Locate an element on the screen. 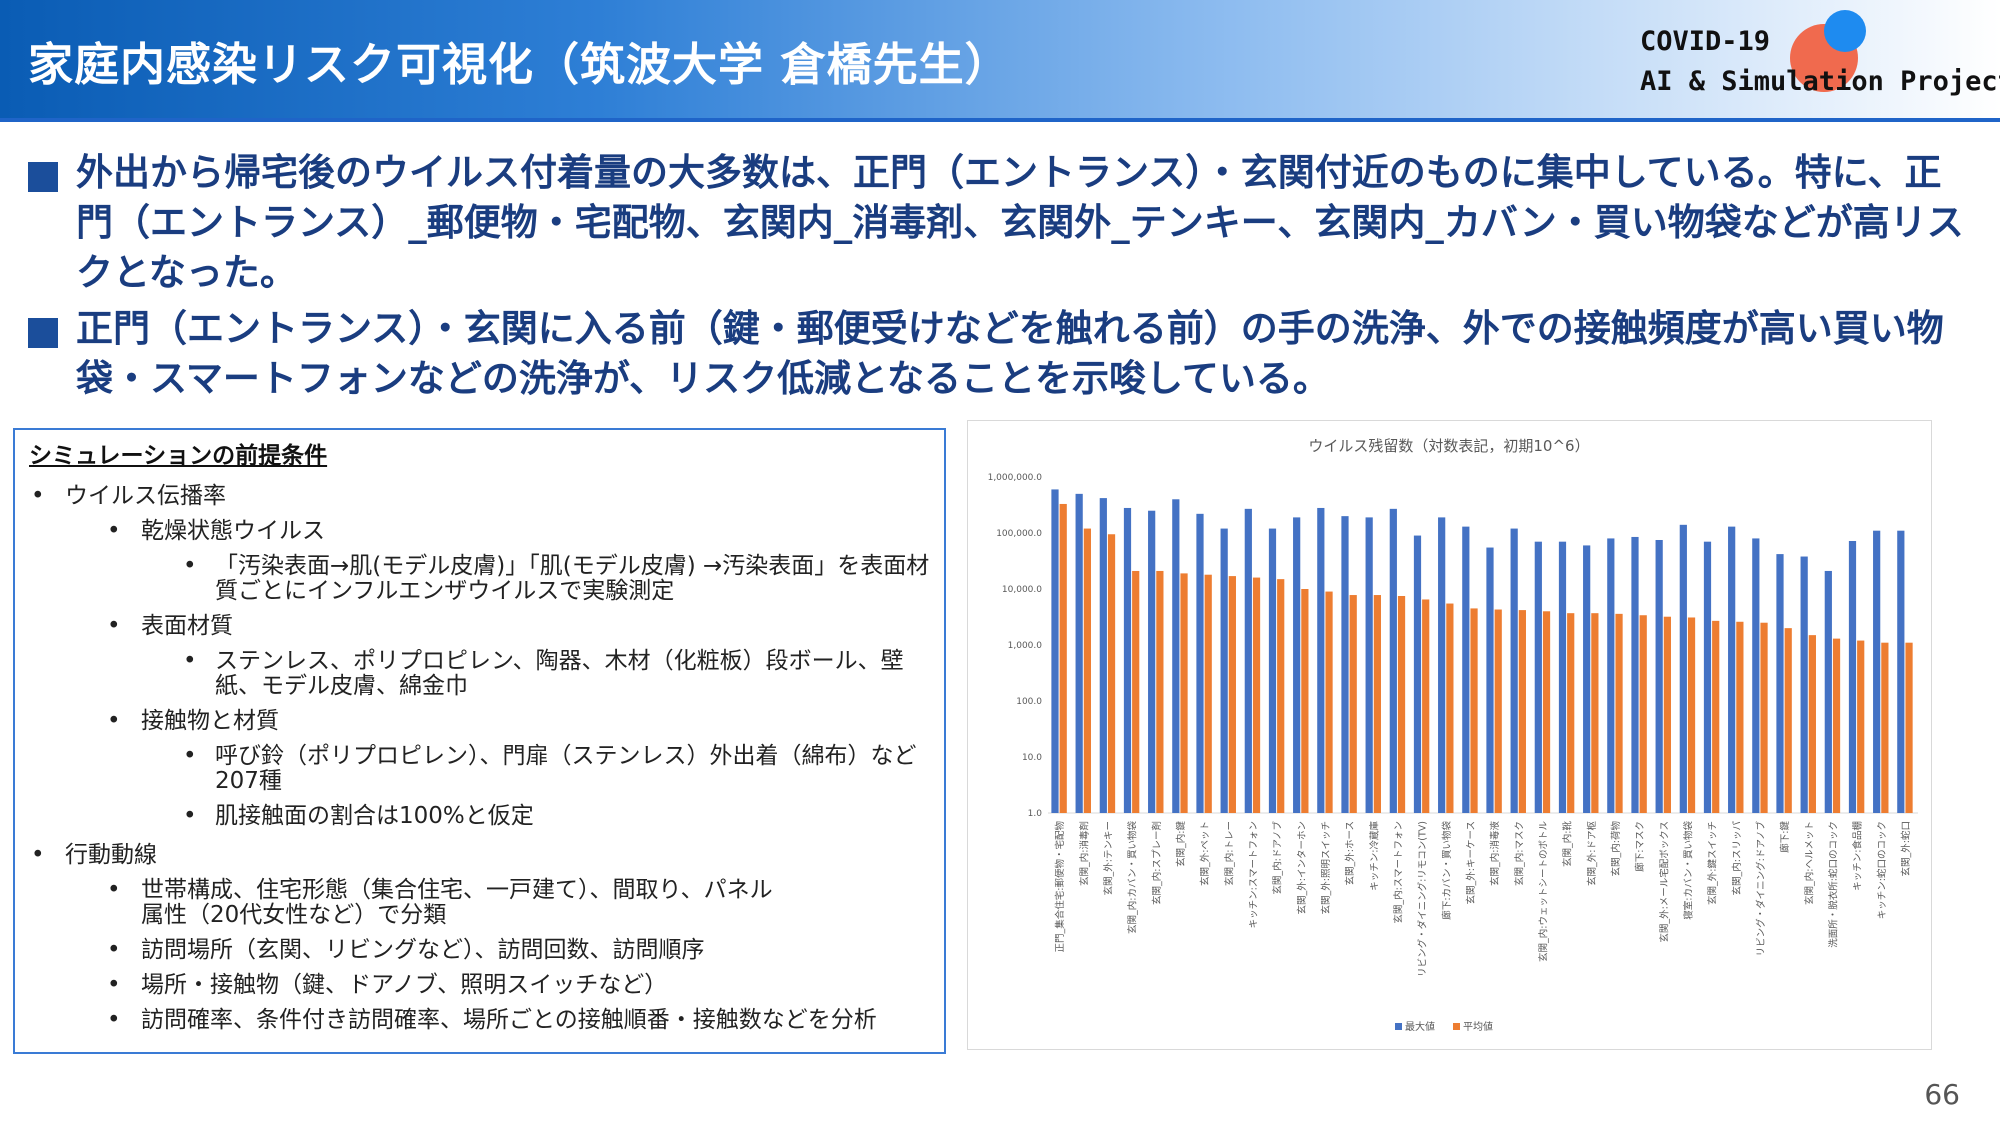 Image resolution: width=2000 pixels, height=1125 pixels. x-tick-label: 玄関_内:消毒剤 is located at coordinates (1084, 853).